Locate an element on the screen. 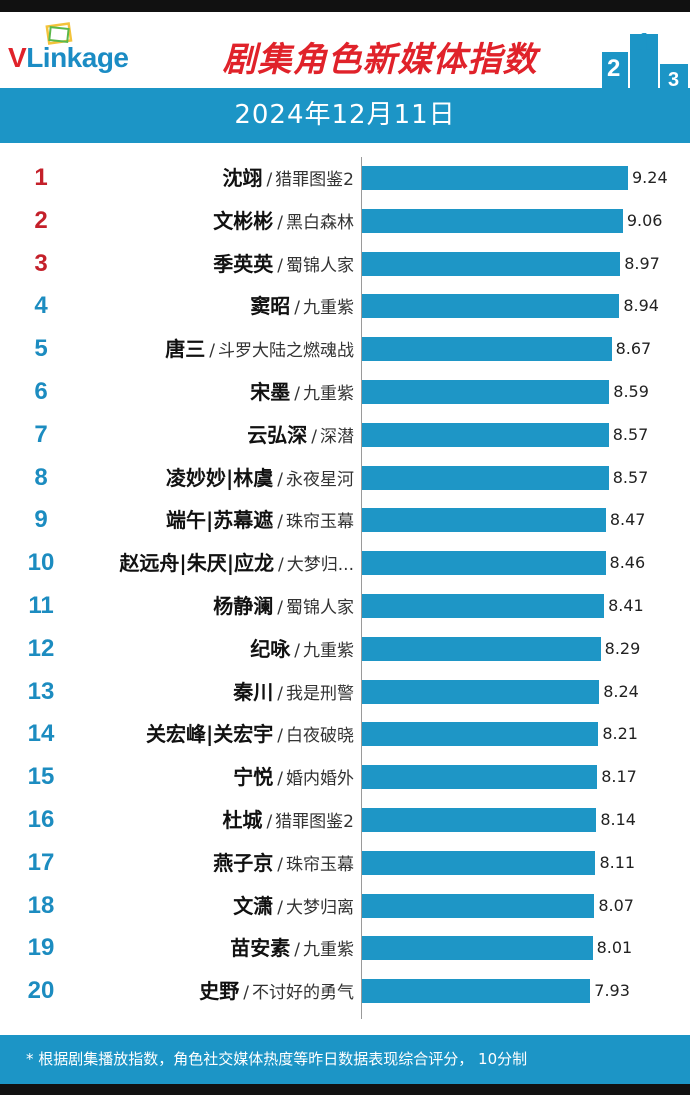 The image size is (690, 1095). row-label: 唐三 / 斗罗大陆之燃魂战 is located at coordinates (259, 350).